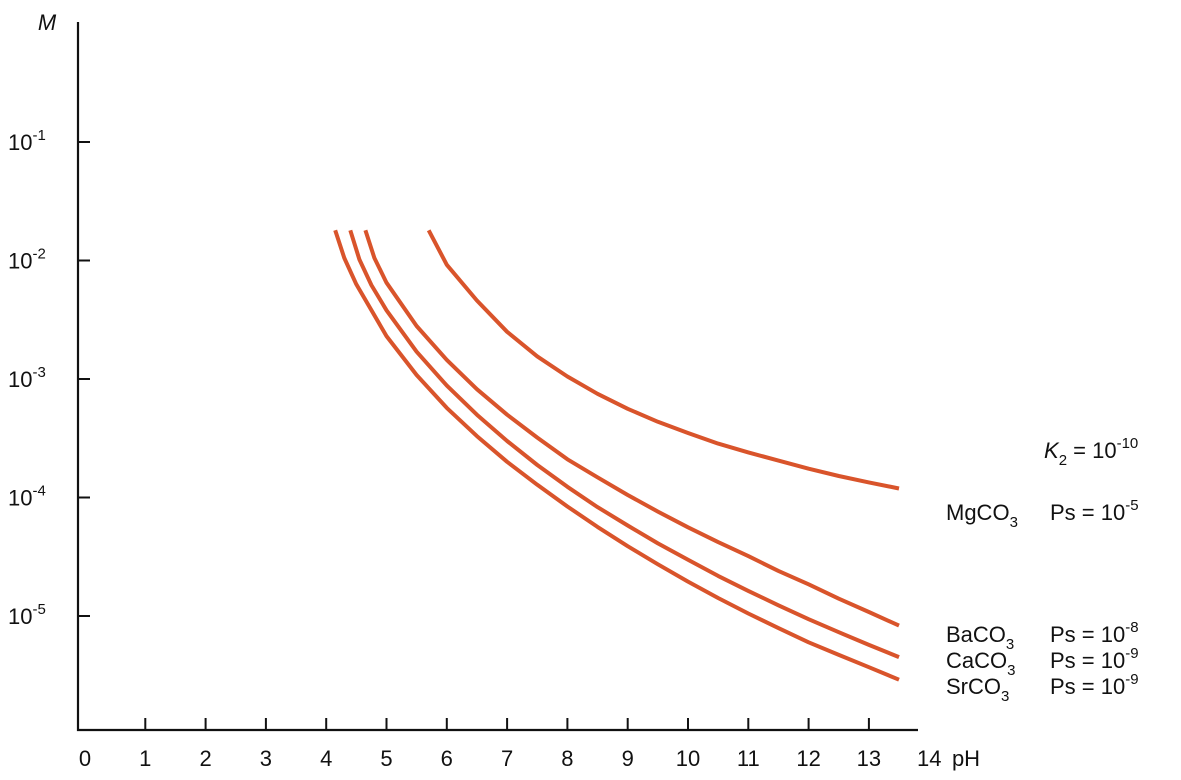 The image size is (1181, 780). I want to click on x-tick-label: 10, so click(688, 758).